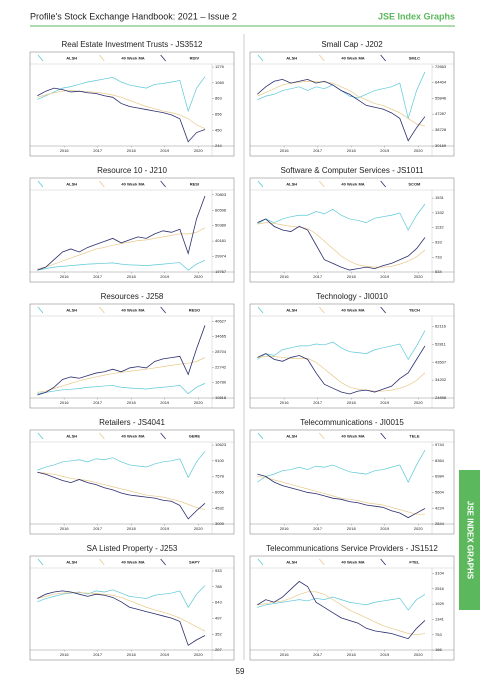  What do you see at coordinates (132, 296) in the screenshot?
I see `chart-title: Resources - J258` at bounding box center [132, 296].